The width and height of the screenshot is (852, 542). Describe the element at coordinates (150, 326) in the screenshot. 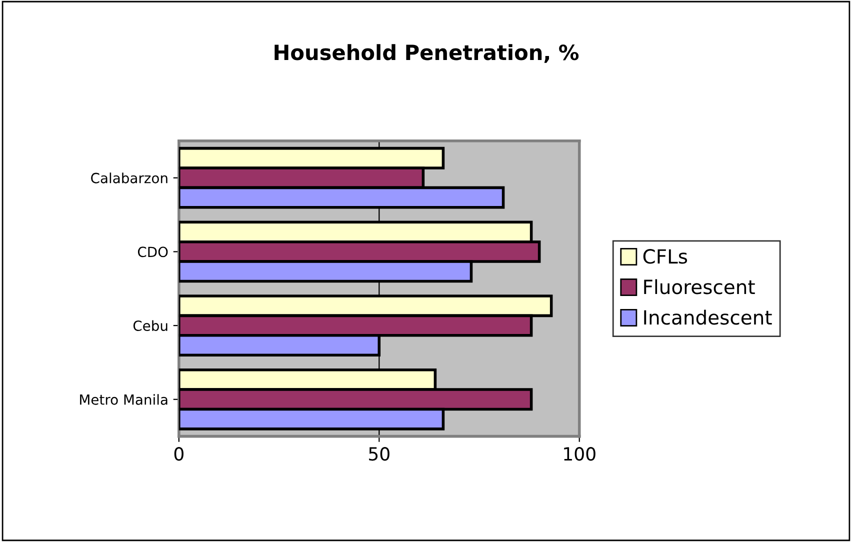

I see `y-tick-label: Cebu` at that location.